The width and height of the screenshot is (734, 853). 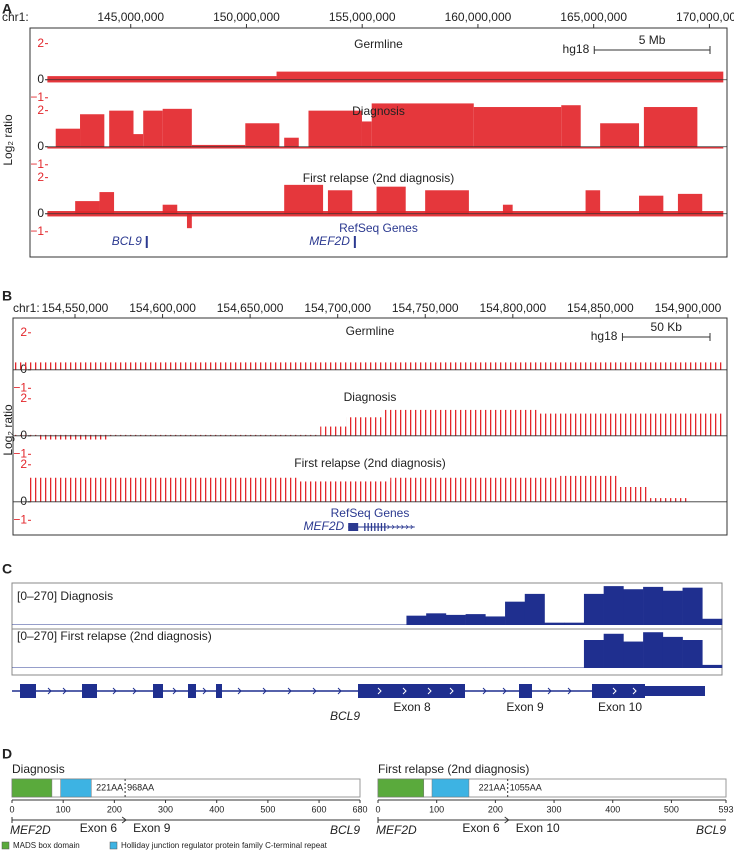 What do you see at coordinates (377, 809) in the screenshot?
I see `x-tick-label: 0` at bounding box center [377, 809].